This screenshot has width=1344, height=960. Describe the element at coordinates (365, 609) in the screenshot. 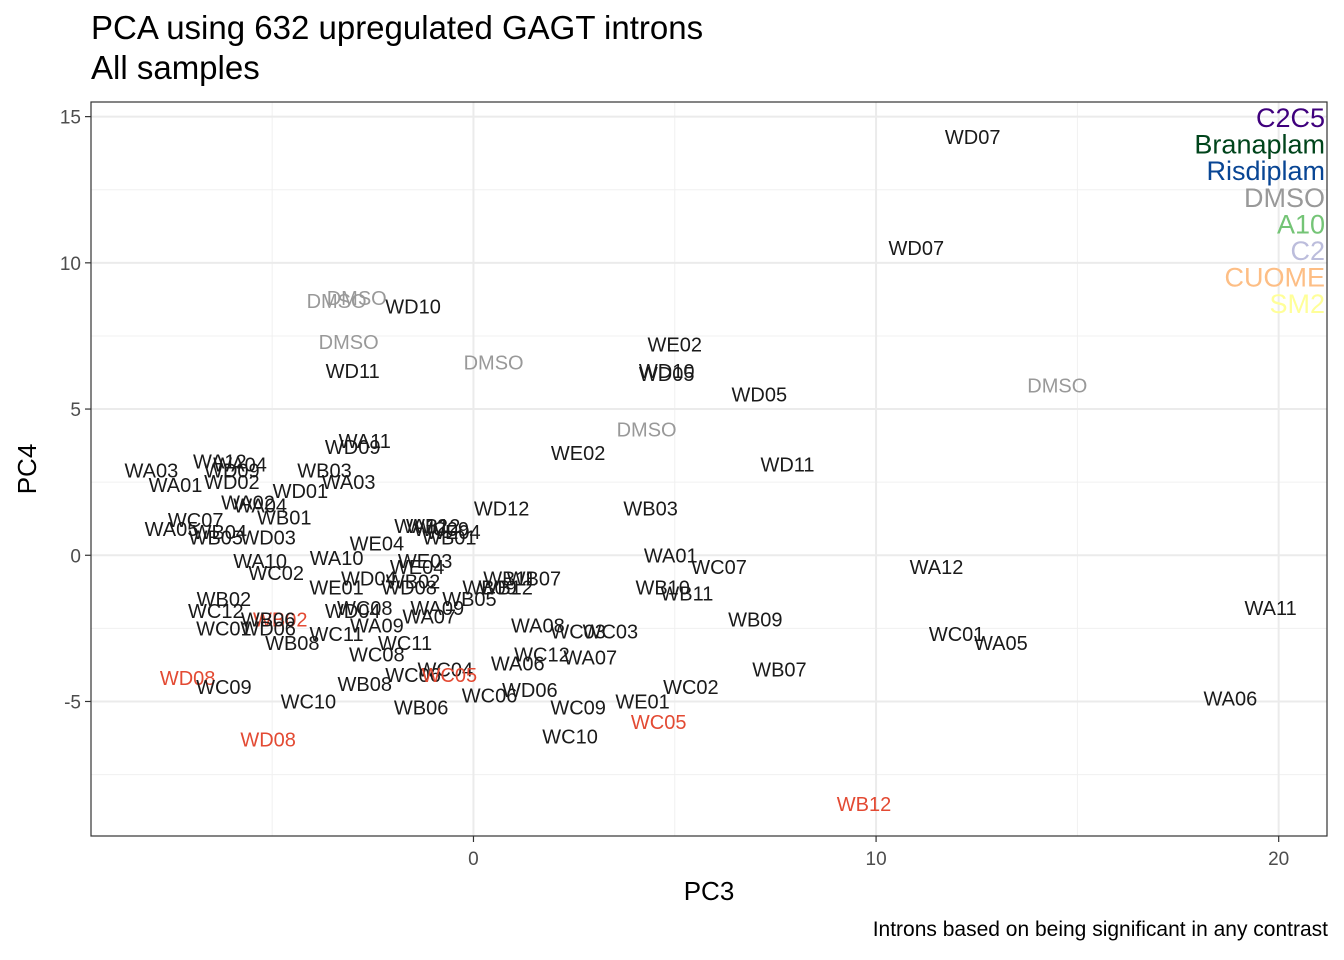

I see `sample-label: WC08` at that location.